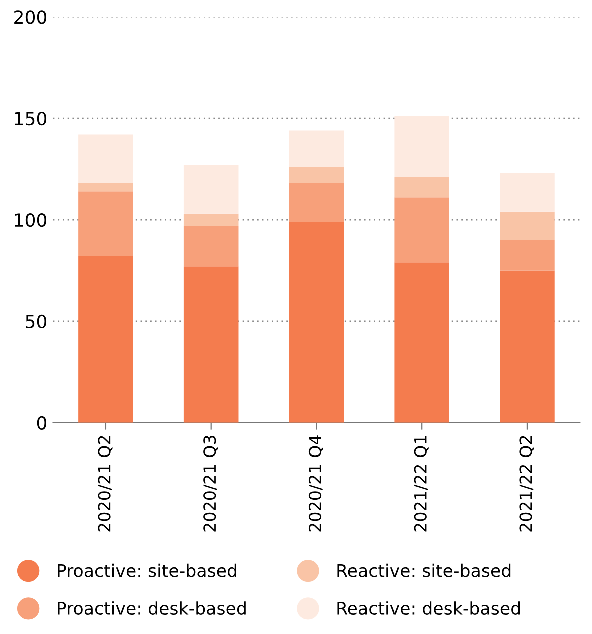  What do you see at coordinates (105, 484) in the screenshot?
I see `x-tick-label: 2020/21 Q2` at bounding box center [105, 484].